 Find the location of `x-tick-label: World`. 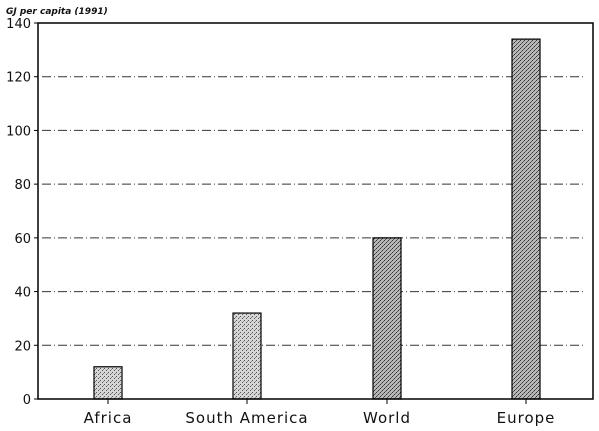

x-tick-label: World is located at coordinates (387, 418).